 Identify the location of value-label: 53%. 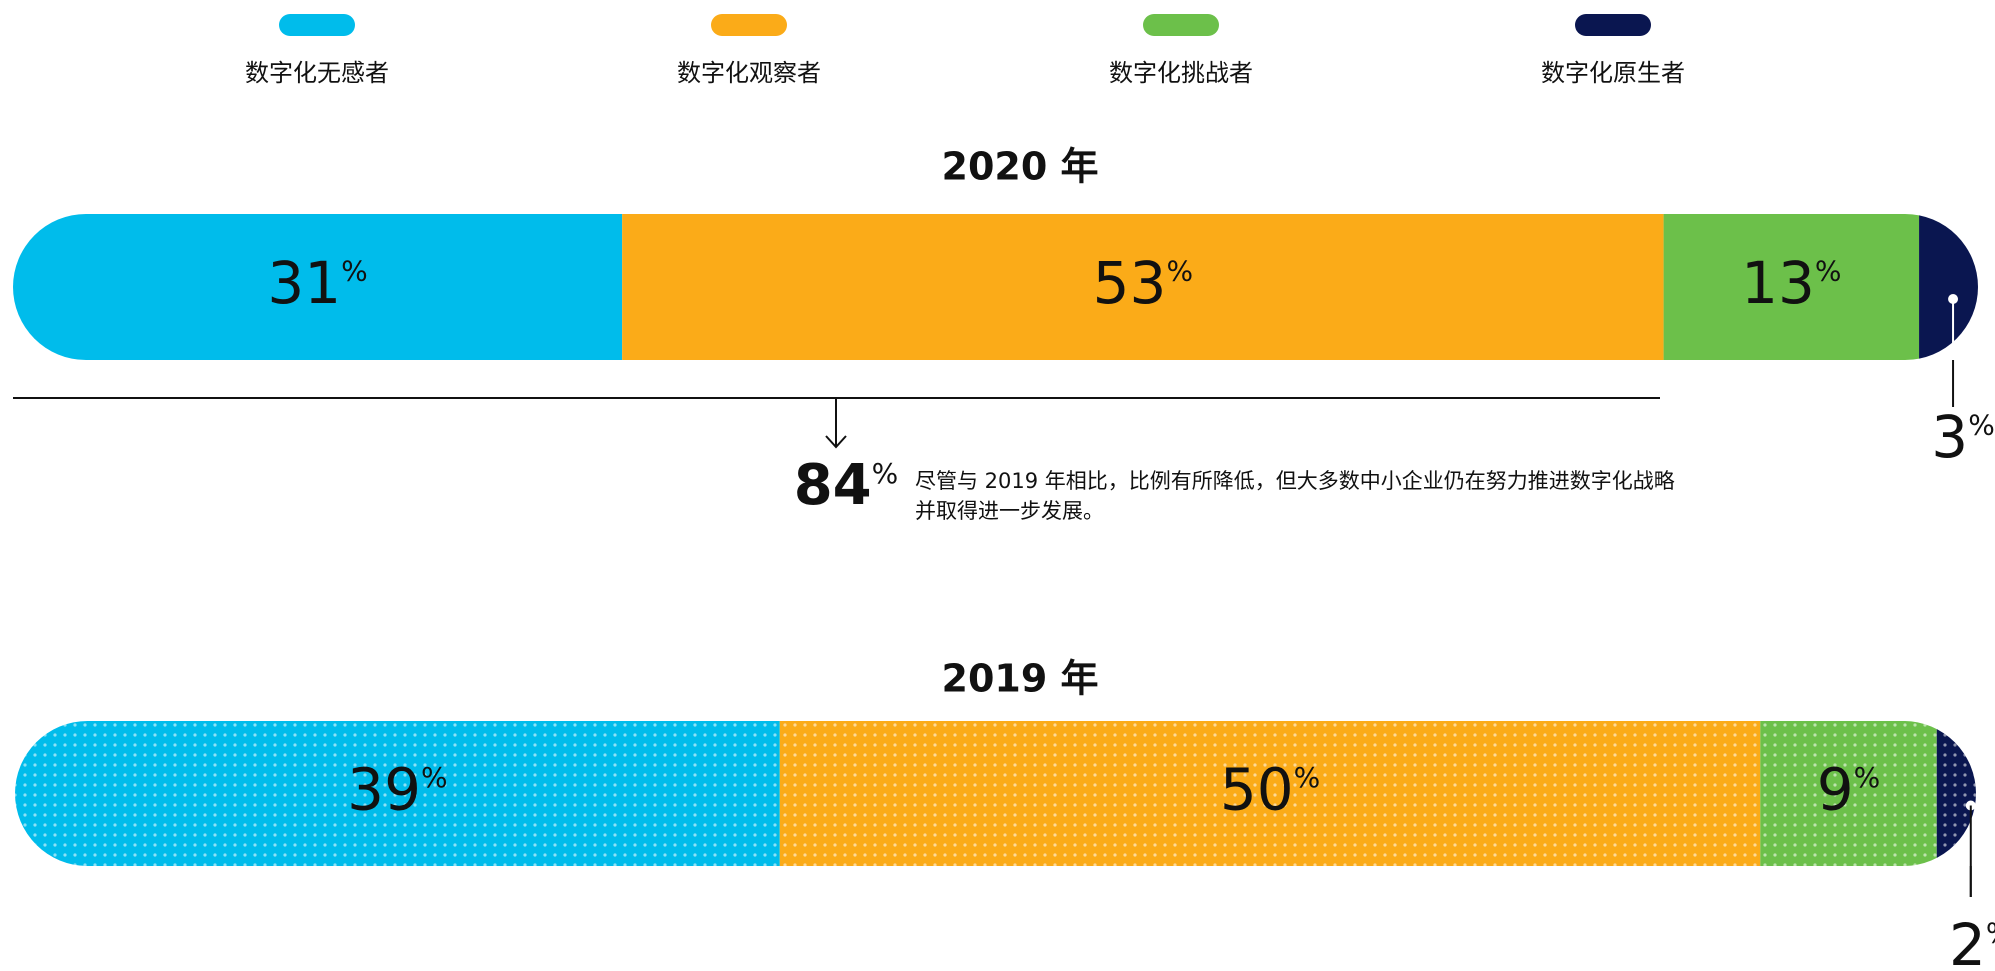
(1143, 283).